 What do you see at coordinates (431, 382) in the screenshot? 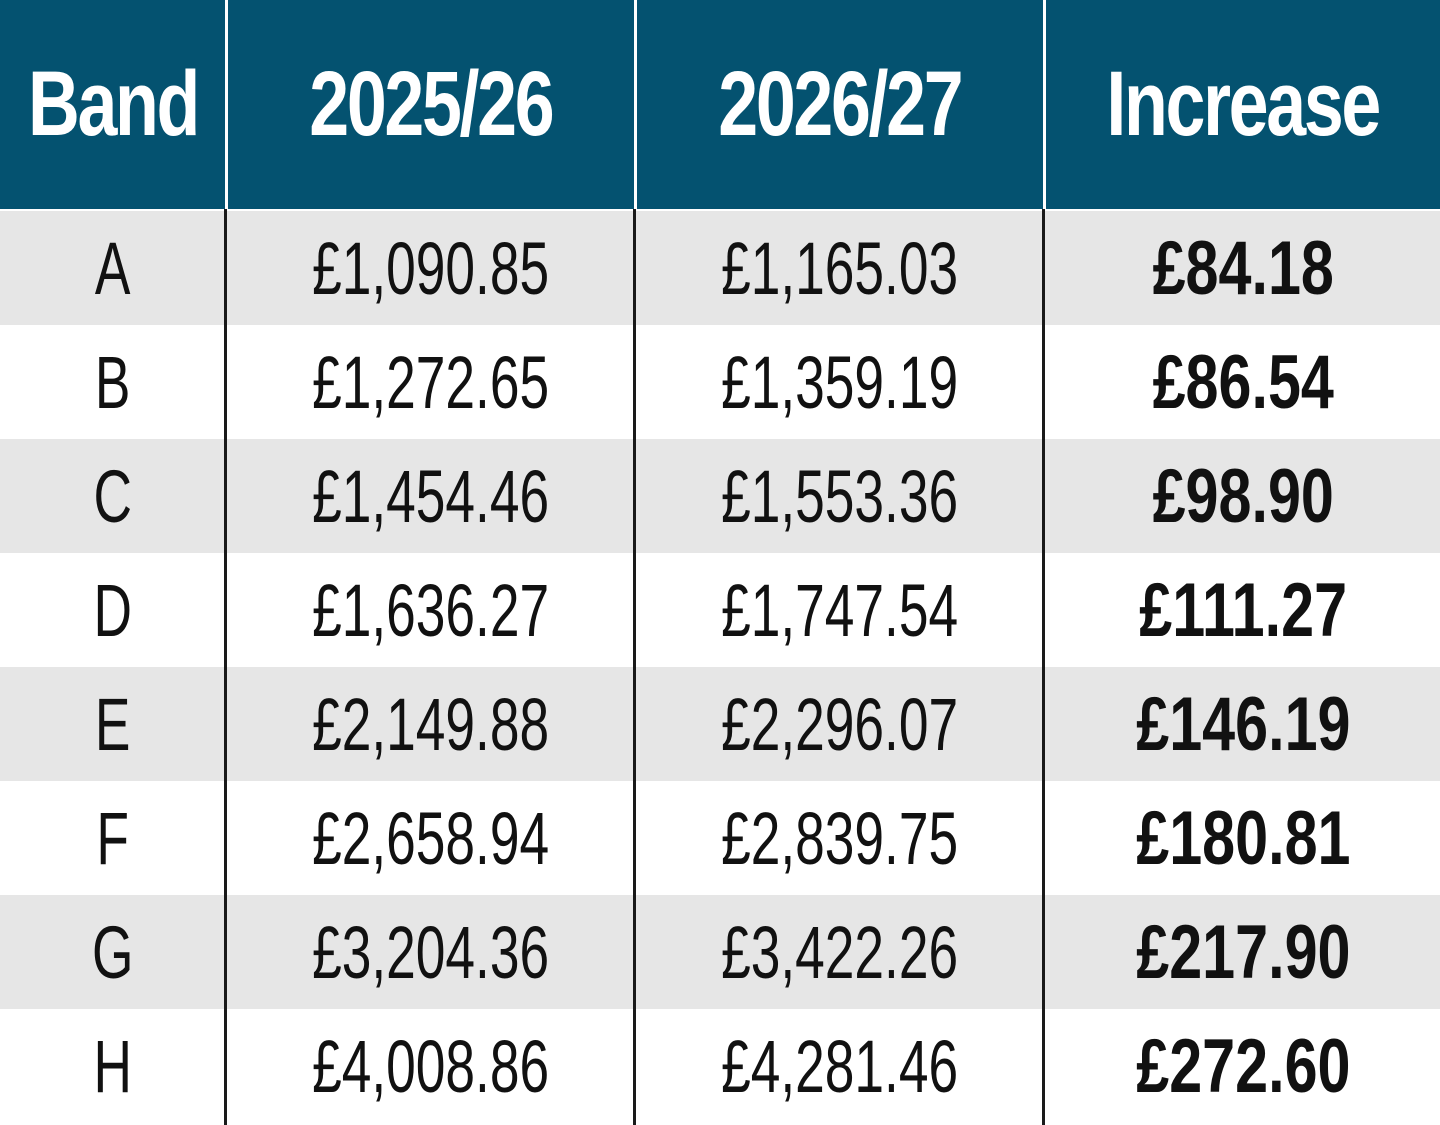
I see `rate-2025-26-cell: £1,272.65` at bounding box center [431, 382].